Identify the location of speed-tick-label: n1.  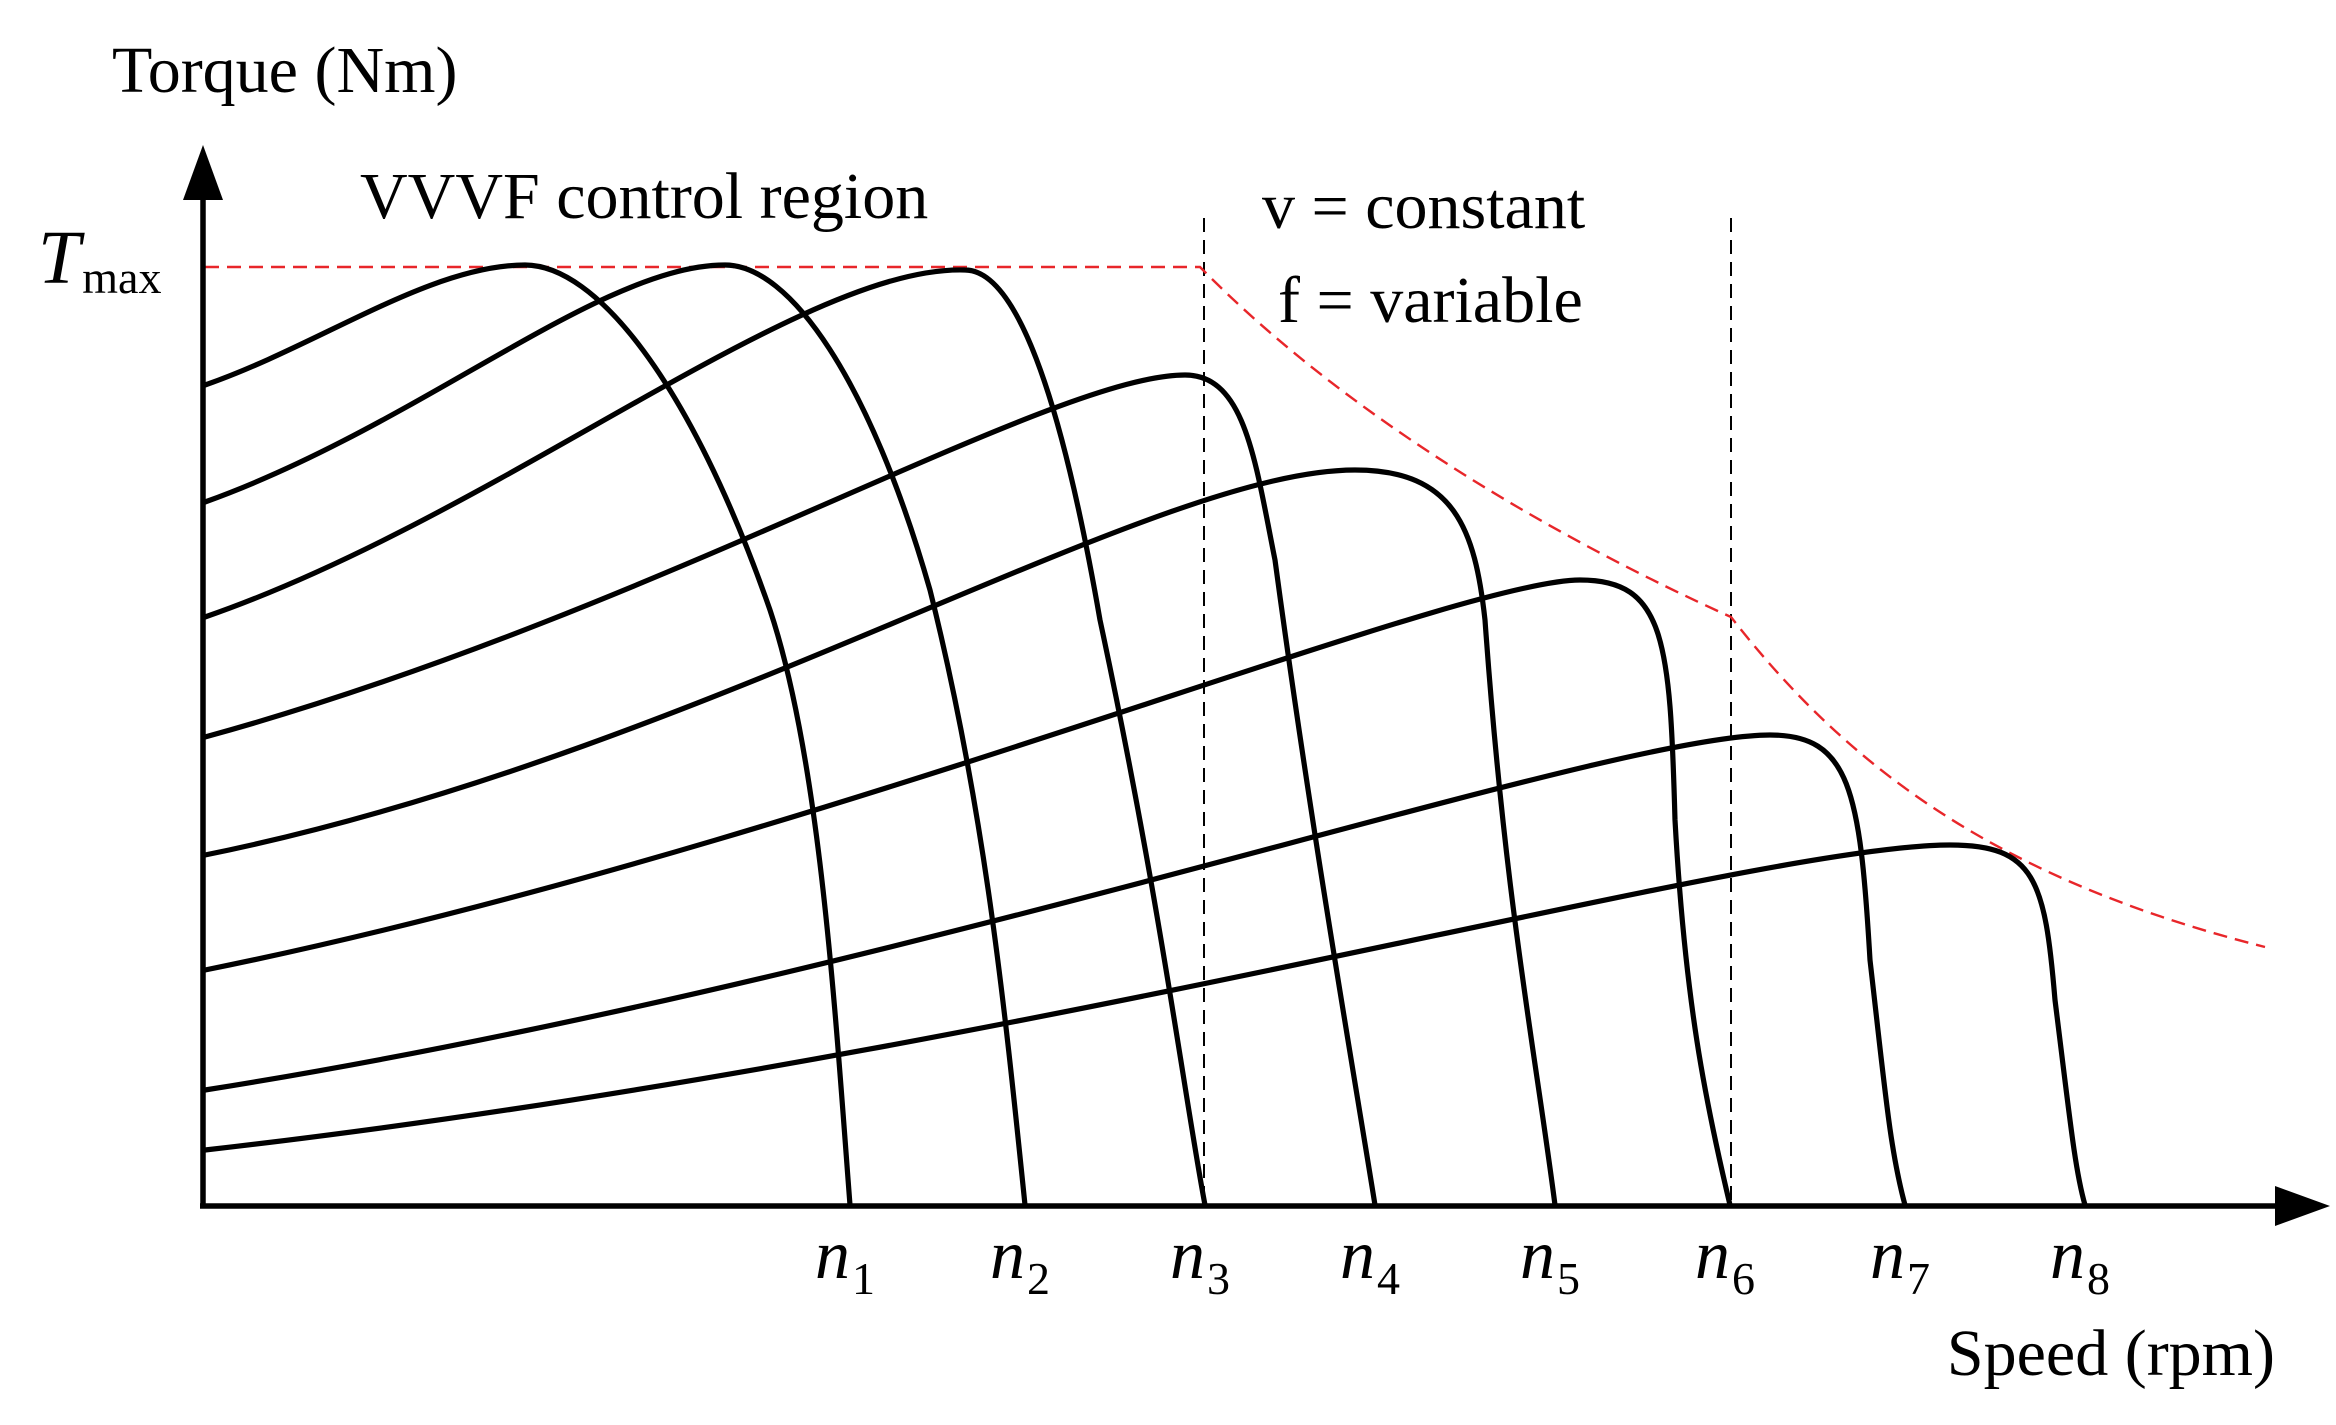
(845, 1260).